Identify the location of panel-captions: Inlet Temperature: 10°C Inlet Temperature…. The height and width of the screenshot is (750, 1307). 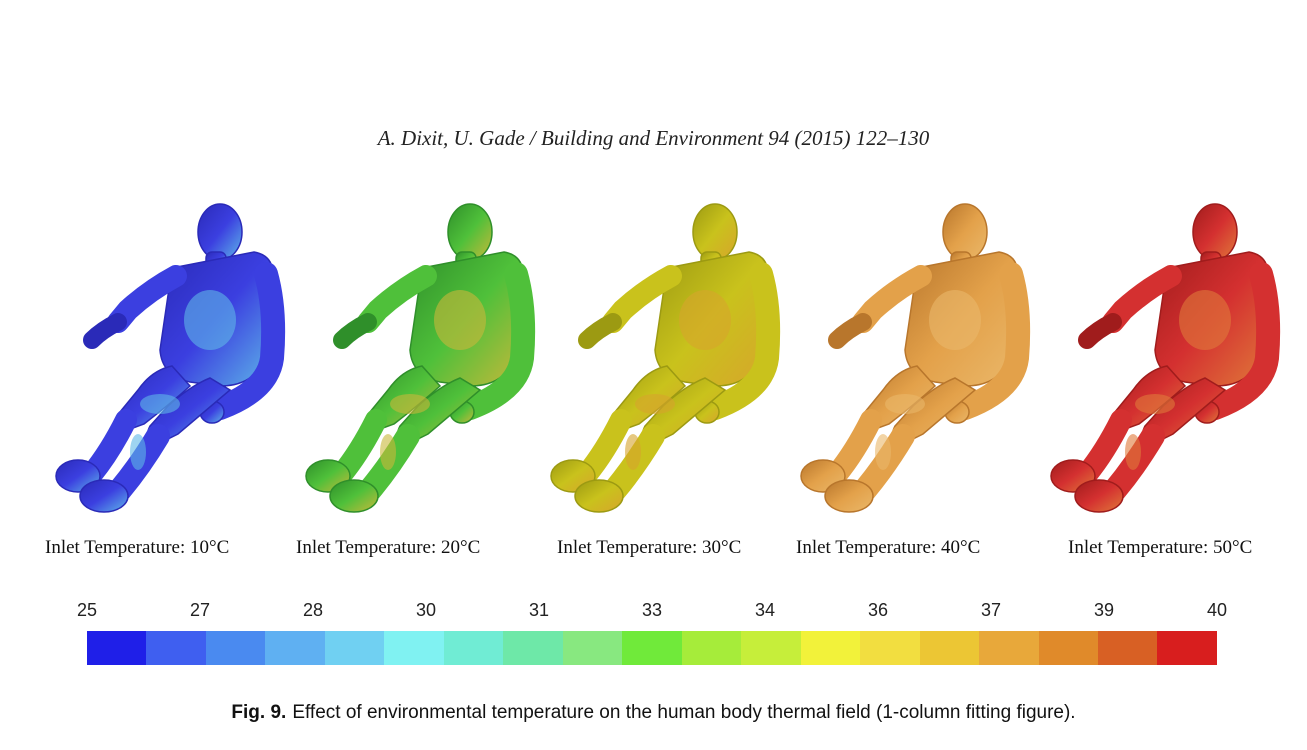
(653, 552).